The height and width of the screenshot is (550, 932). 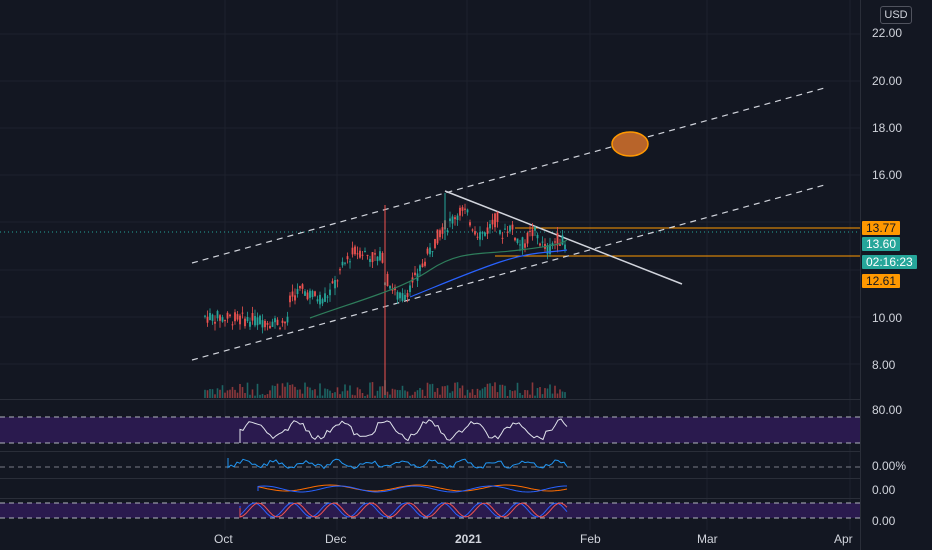 What do you see at coordinates (881, 244) in the screenshot?
I see `last-price-tag: 13.60` at bounding box center [881, 244].